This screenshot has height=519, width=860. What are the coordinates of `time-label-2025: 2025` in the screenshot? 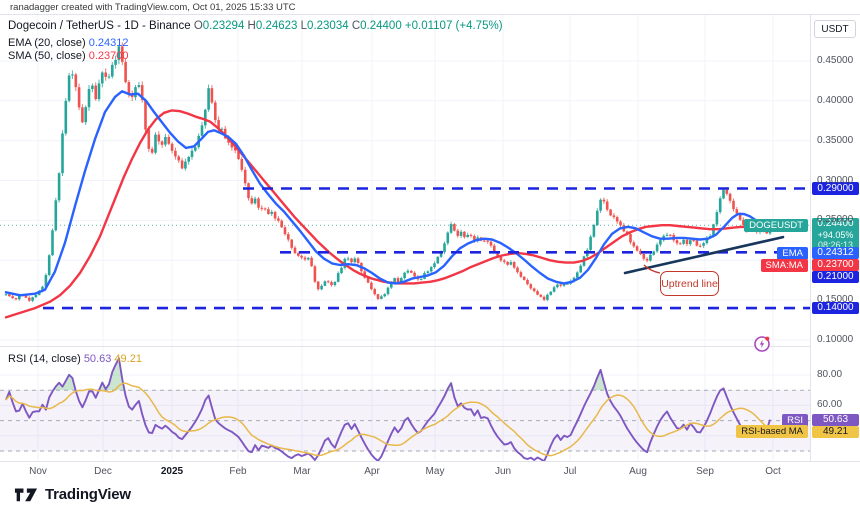 It's located at (172, 471).